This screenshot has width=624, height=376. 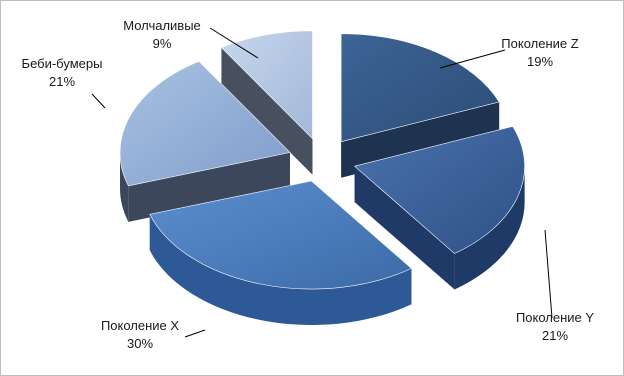 I want to click on slice-беби-бумеры, so click(x=205, y=141).